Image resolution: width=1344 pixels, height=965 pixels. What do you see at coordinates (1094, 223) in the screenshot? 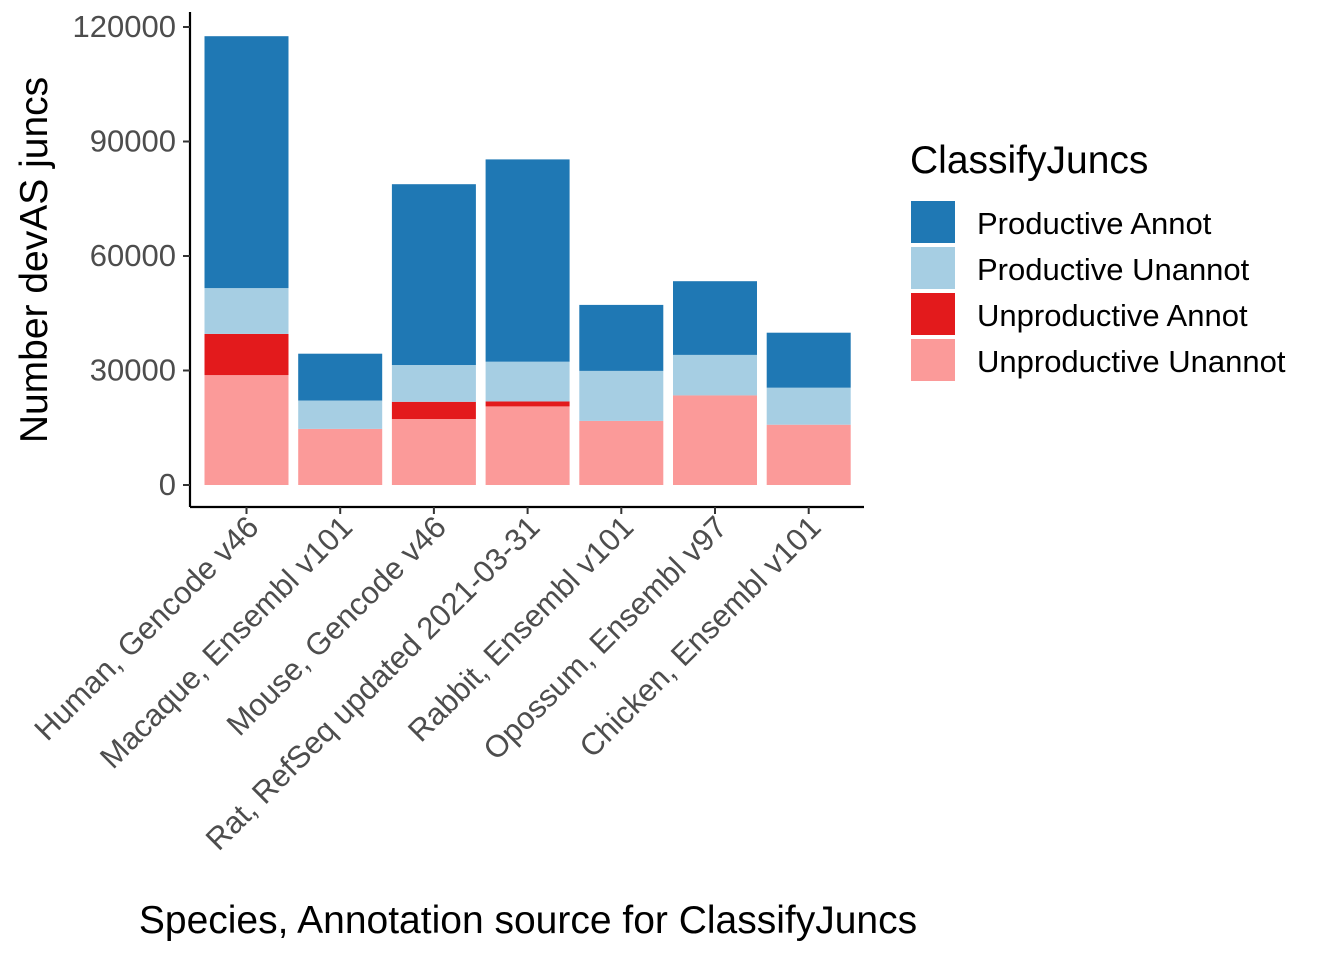
I see `legend-label: Productive Annot` at bounding box center [1094, 223].